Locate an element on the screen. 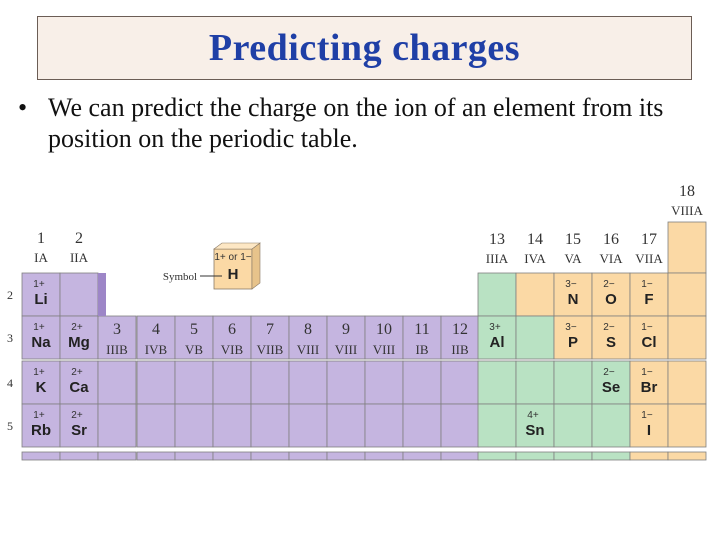 The image size is (728, 546). element-symbol: P is located at coordinates (573, 342).